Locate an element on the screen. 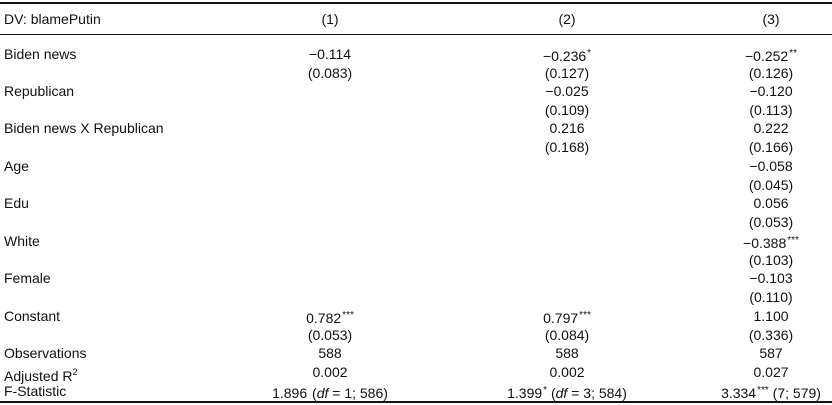 The width and height of the screenshot is (832, 405). se-constant-c3: (0.336) is located at coordinates (771, 335).